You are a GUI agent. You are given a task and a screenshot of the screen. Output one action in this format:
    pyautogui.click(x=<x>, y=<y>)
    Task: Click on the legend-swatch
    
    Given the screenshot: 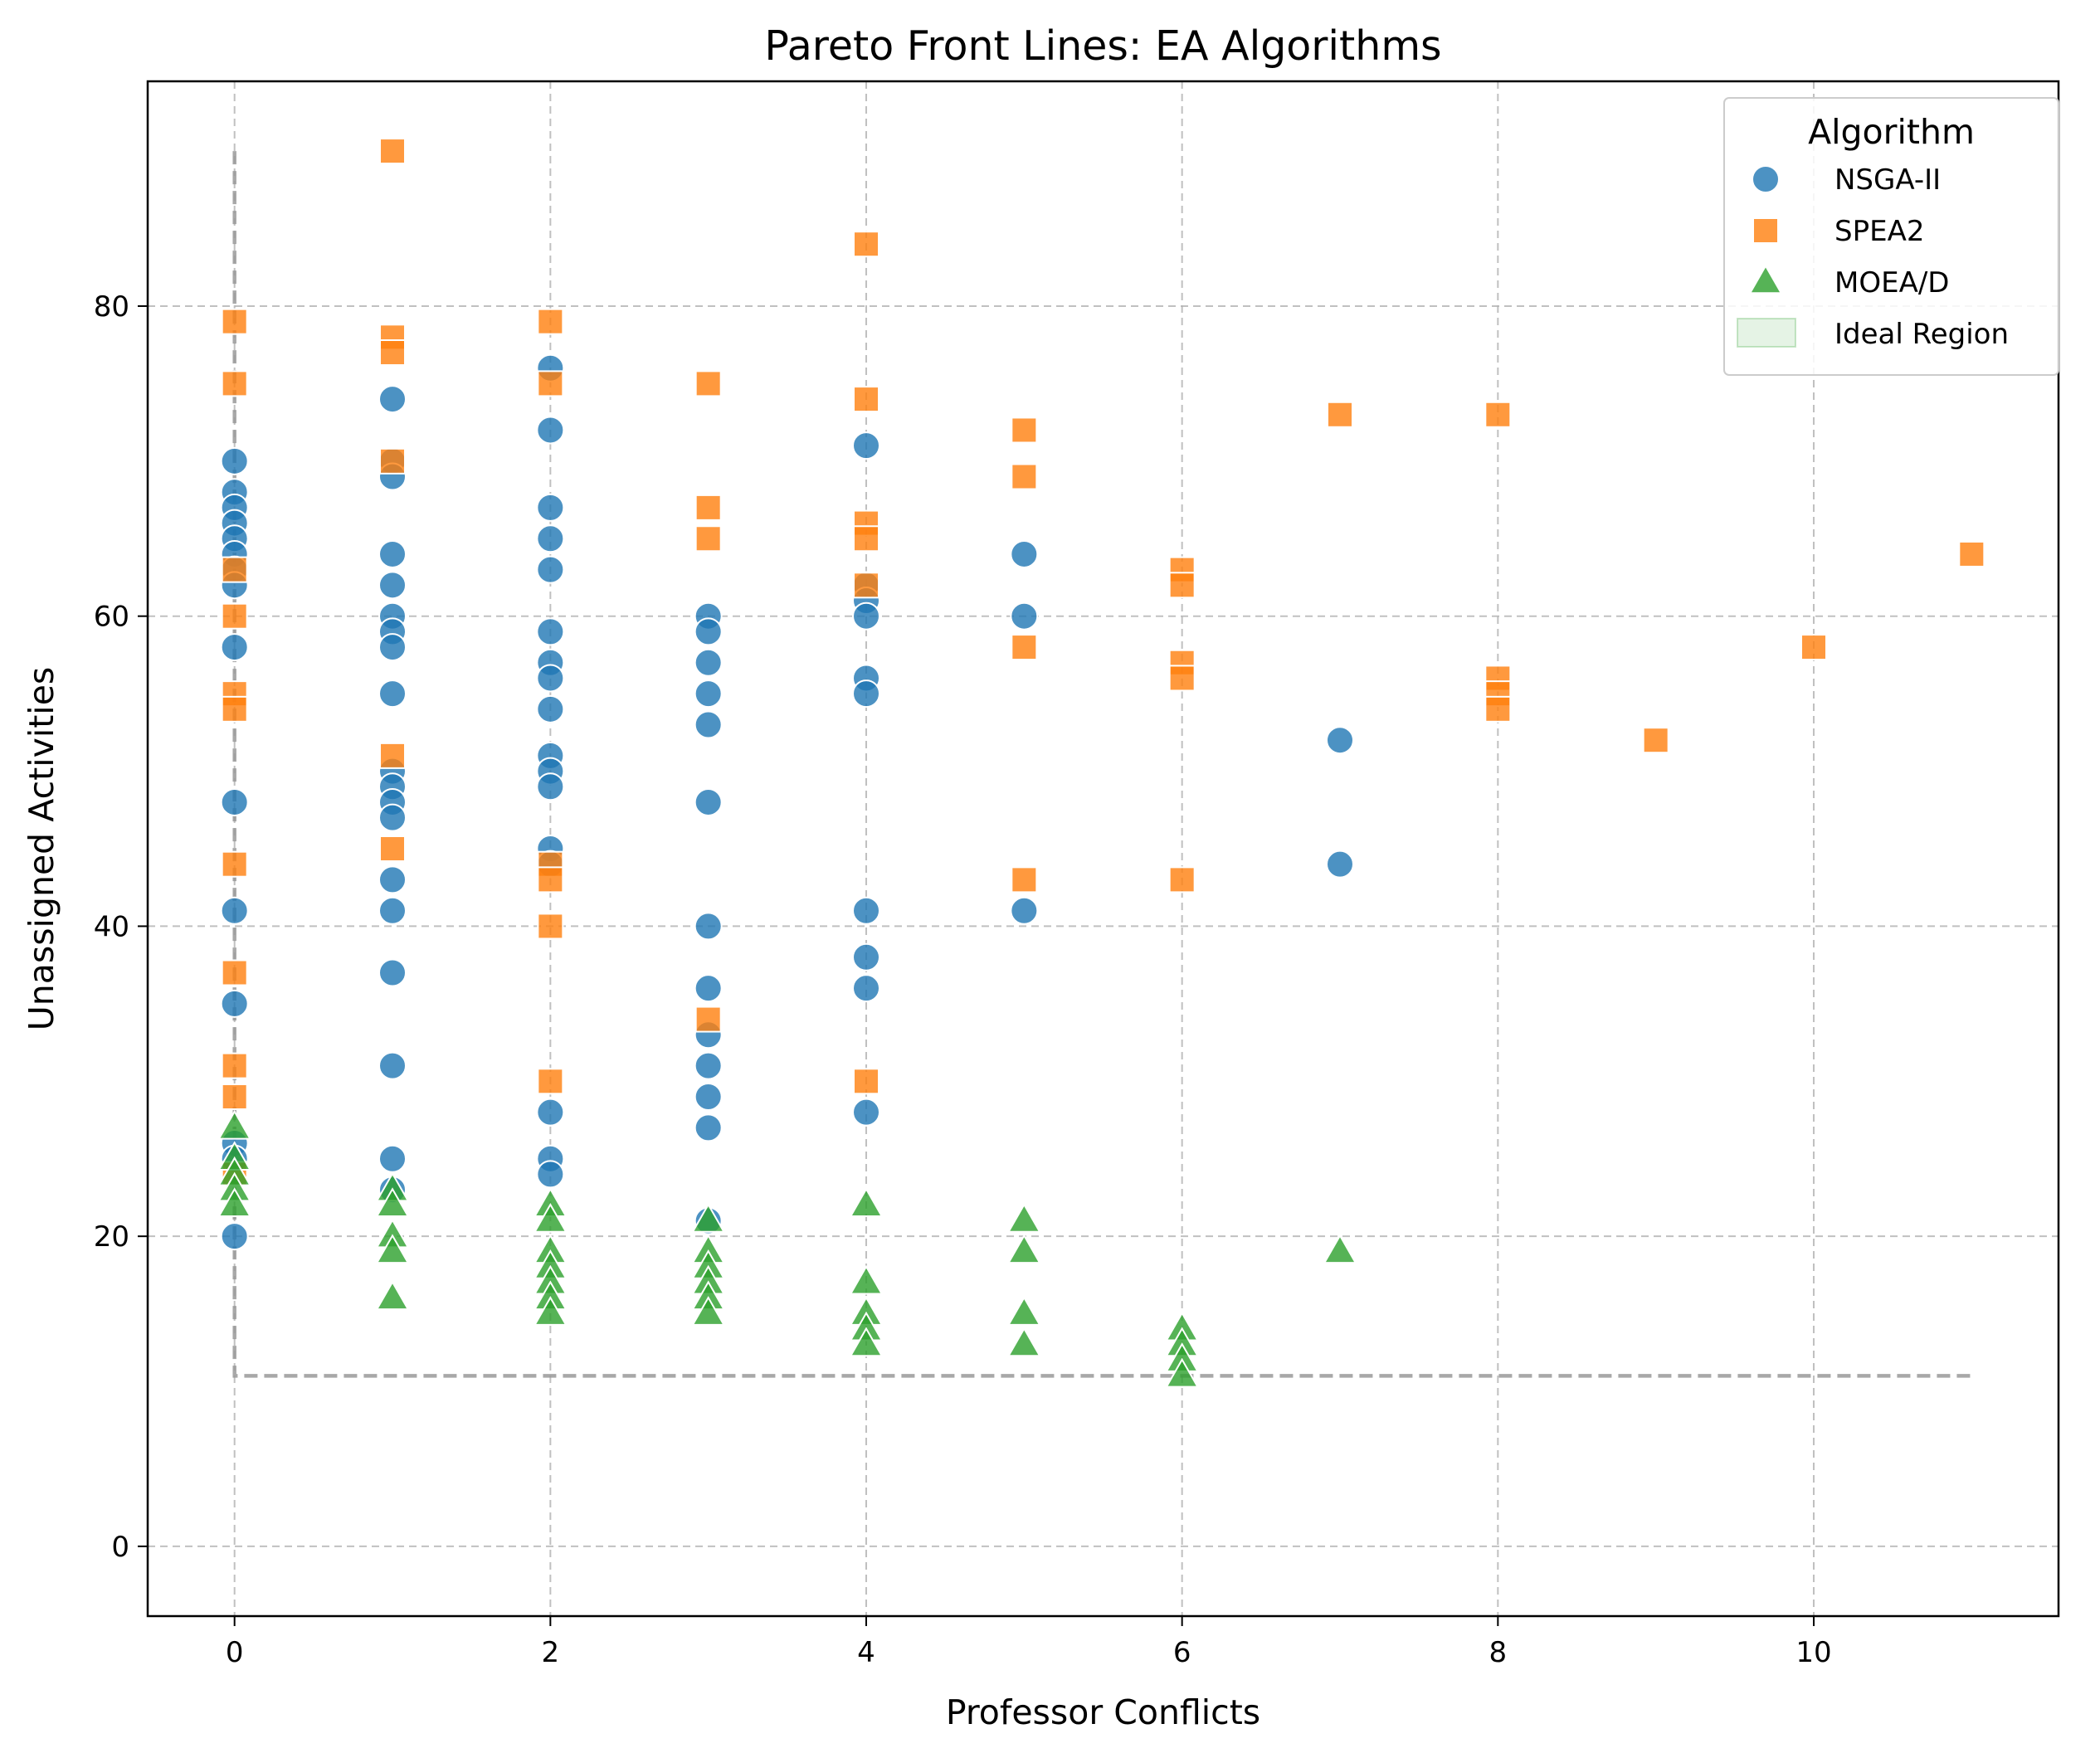 What is the action you would take?
    pyautogui.click(x=1766, y=333)
    